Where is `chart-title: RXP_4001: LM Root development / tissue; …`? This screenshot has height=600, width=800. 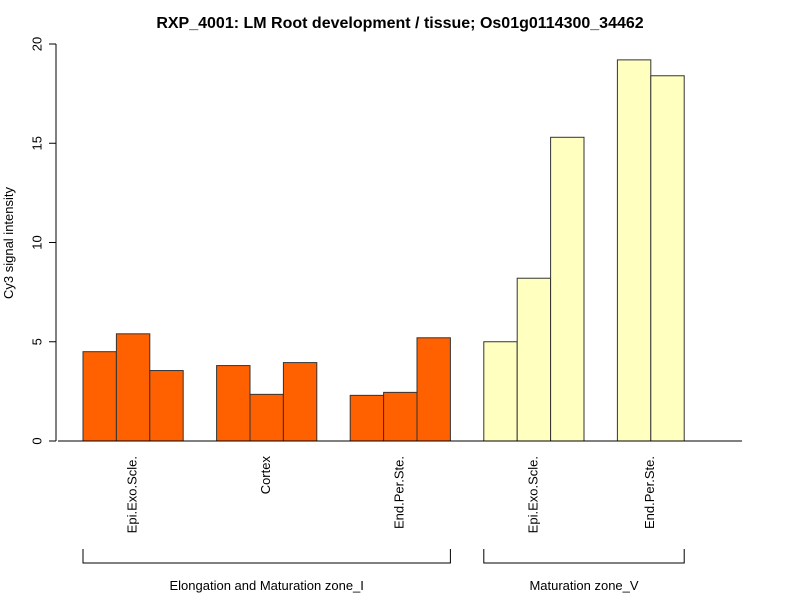 chart-title: RXP_4001: LM Root development / tissue; … is located at coordinates (399, 23).